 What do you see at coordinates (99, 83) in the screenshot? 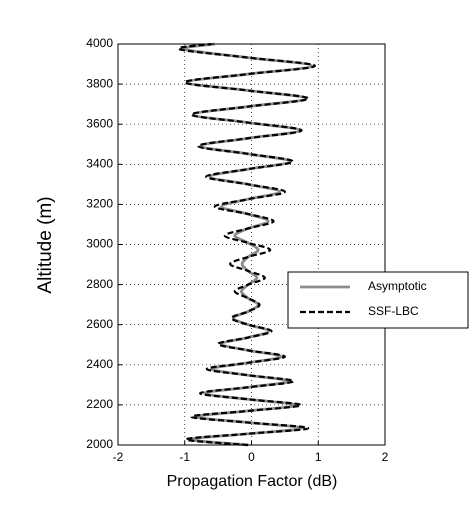
I see `y-tick-label: 3800` at bounding box center [99, 83].